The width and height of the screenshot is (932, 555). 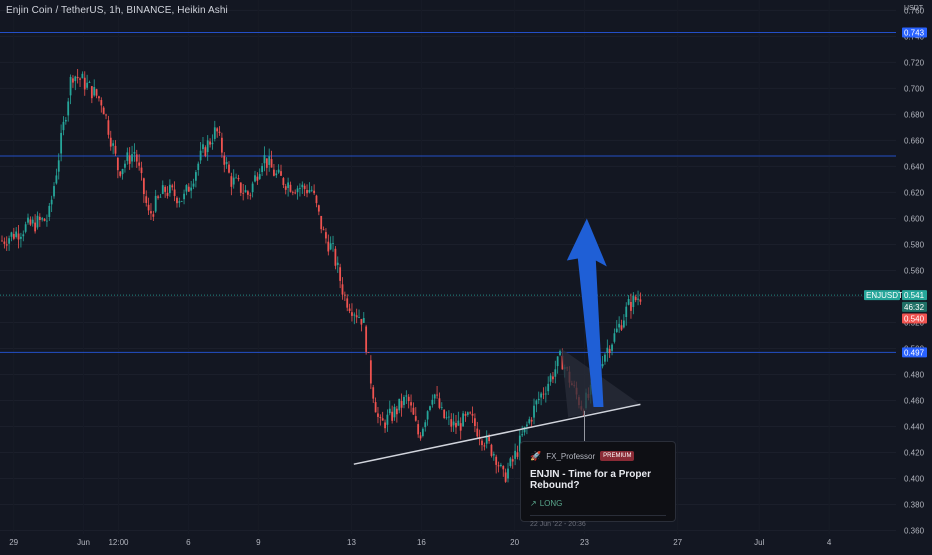 I want to click on price-tick-label: 0.360, so click(x=914, y=530).